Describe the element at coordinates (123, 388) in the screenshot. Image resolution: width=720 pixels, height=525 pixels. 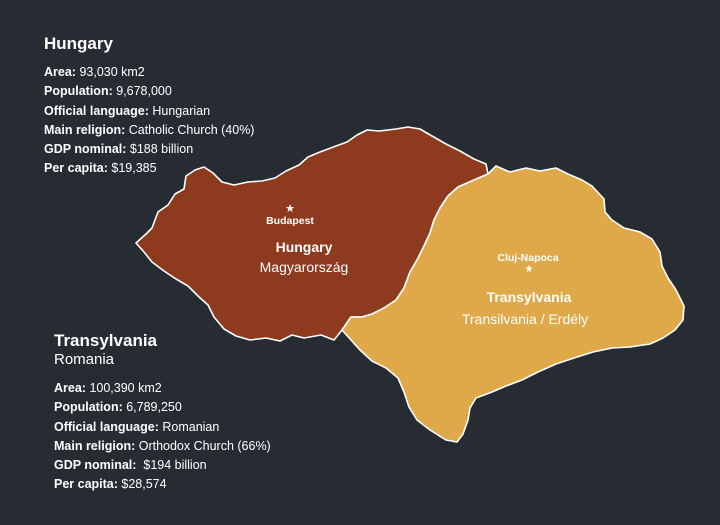
I see `fact-value: 100,390 km2` at that location.